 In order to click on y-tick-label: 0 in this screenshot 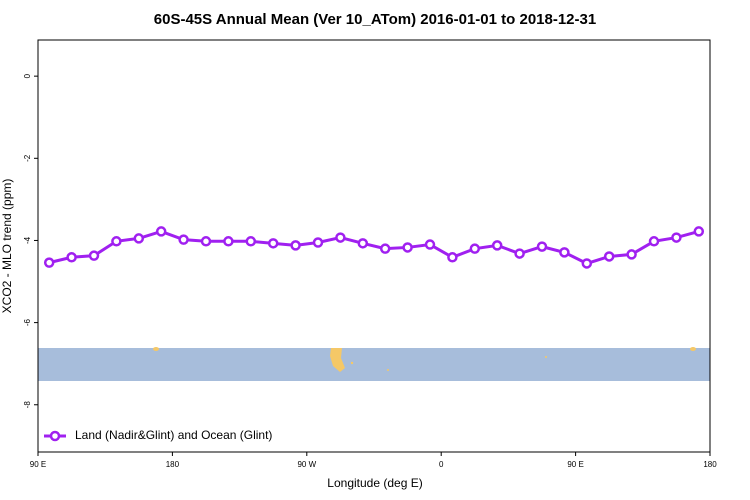, I will do `click(27, 75)`.